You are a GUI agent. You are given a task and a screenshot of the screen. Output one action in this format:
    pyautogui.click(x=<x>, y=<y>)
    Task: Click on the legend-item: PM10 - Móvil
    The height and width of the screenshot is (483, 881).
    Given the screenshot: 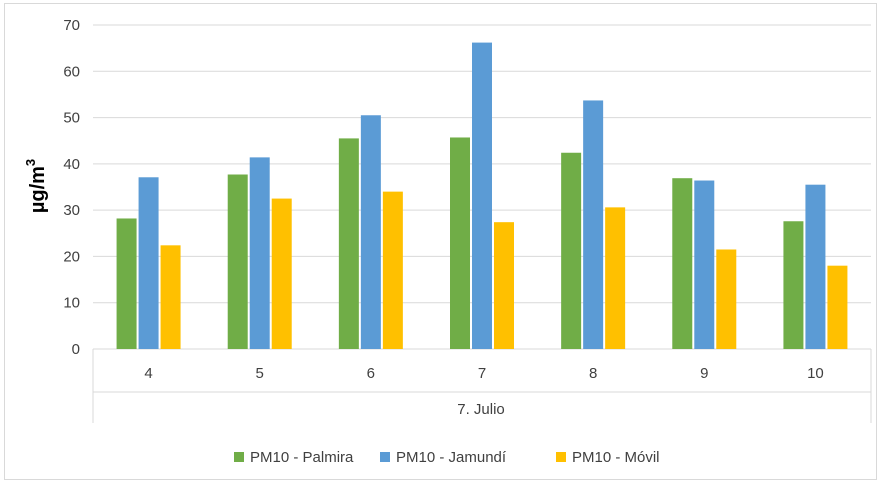 What is the action you would take?
    pyautogui.click(x=608, y=457)
    